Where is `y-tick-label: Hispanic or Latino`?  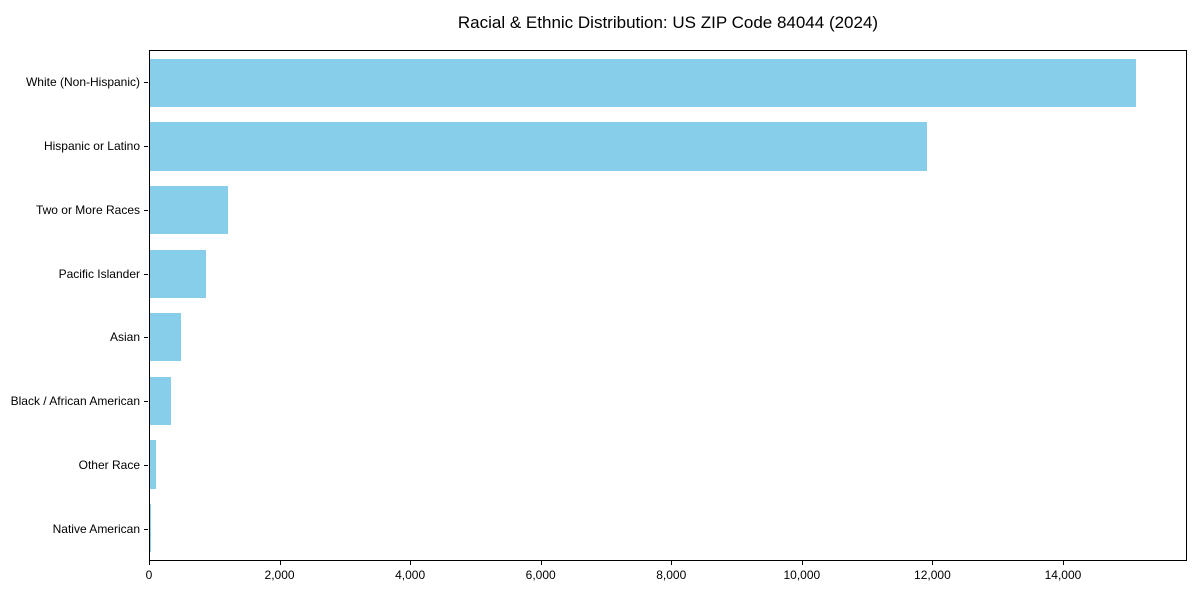 y-tick-label: Hispanic or Latino is located at coordinates (91, 145).